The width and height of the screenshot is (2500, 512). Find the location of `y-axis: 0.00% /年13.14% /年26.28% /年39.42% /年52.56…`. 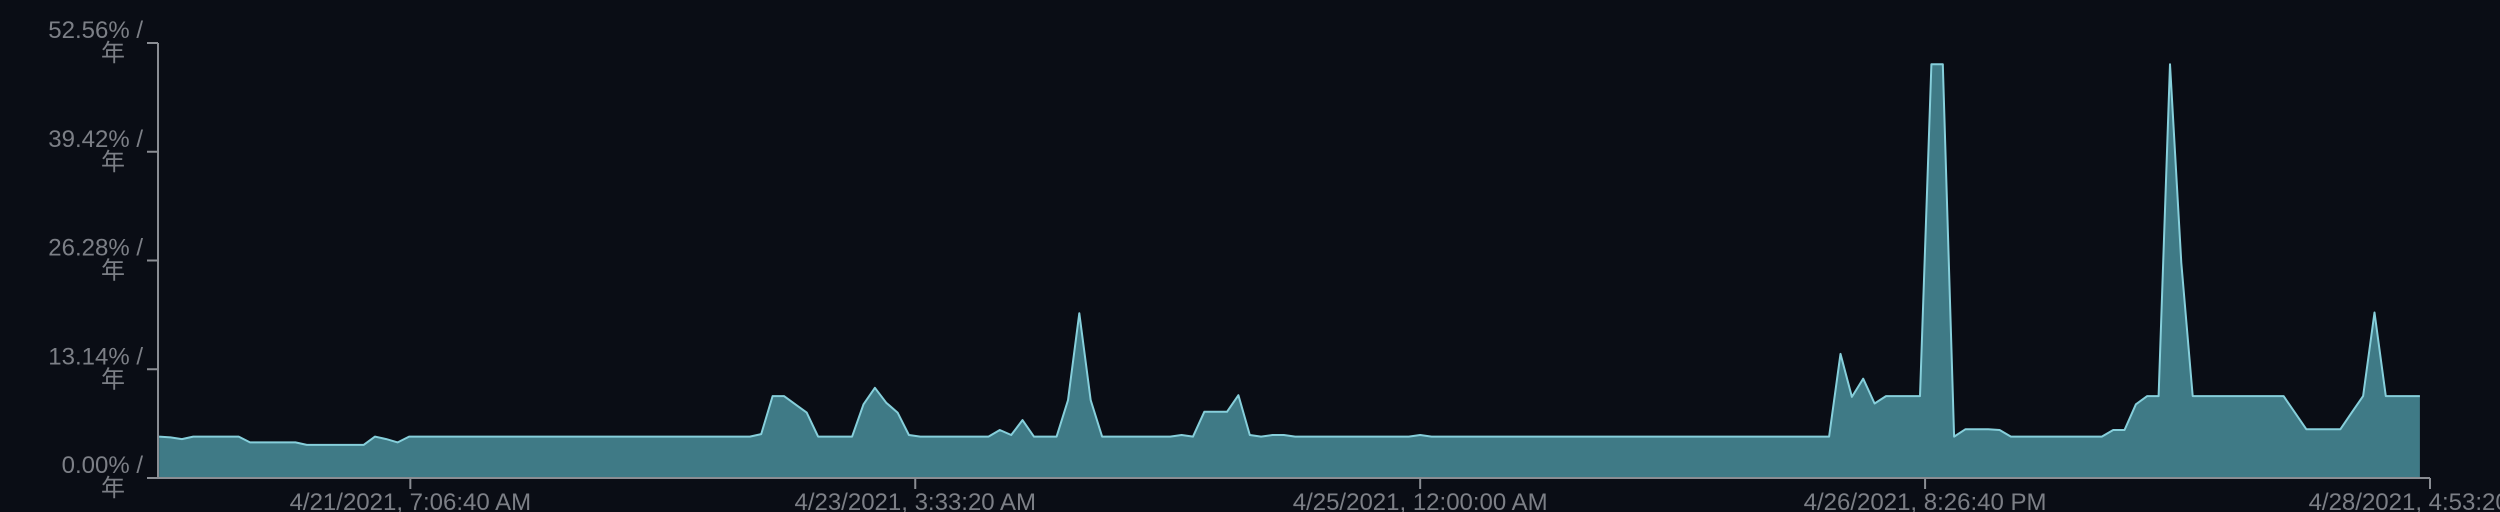

y-axis: 0.00% /年13.14% /年26.28% /年39.42% /年52.56… is located at coordinates (103, 259).